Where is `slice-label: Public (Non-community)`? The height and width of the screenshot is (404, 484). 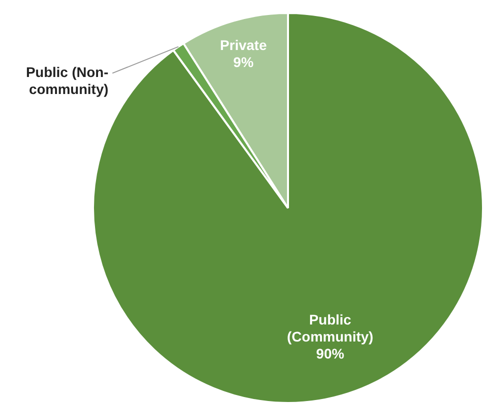
slice-label: Public (Non-community) is located at coordinates (67, 81).